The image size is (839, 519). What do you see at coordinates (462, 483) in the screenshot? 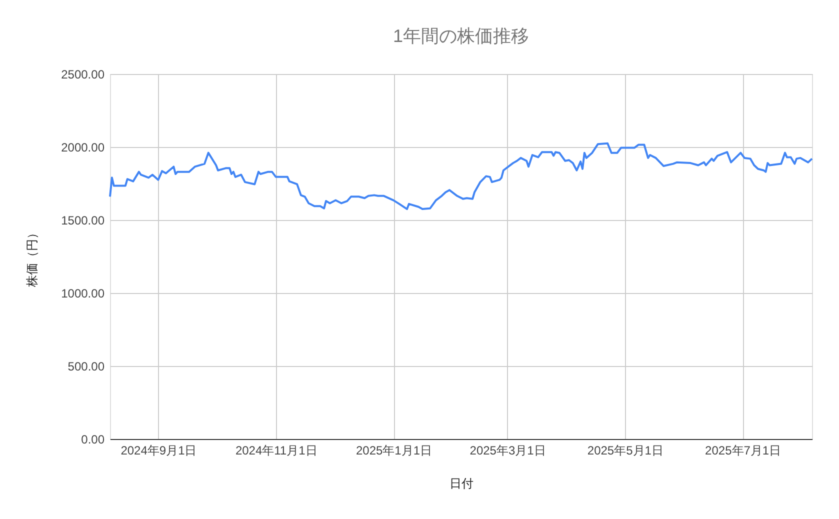
I see `x-axis-title: 日付` at bounding box center [462, 483].